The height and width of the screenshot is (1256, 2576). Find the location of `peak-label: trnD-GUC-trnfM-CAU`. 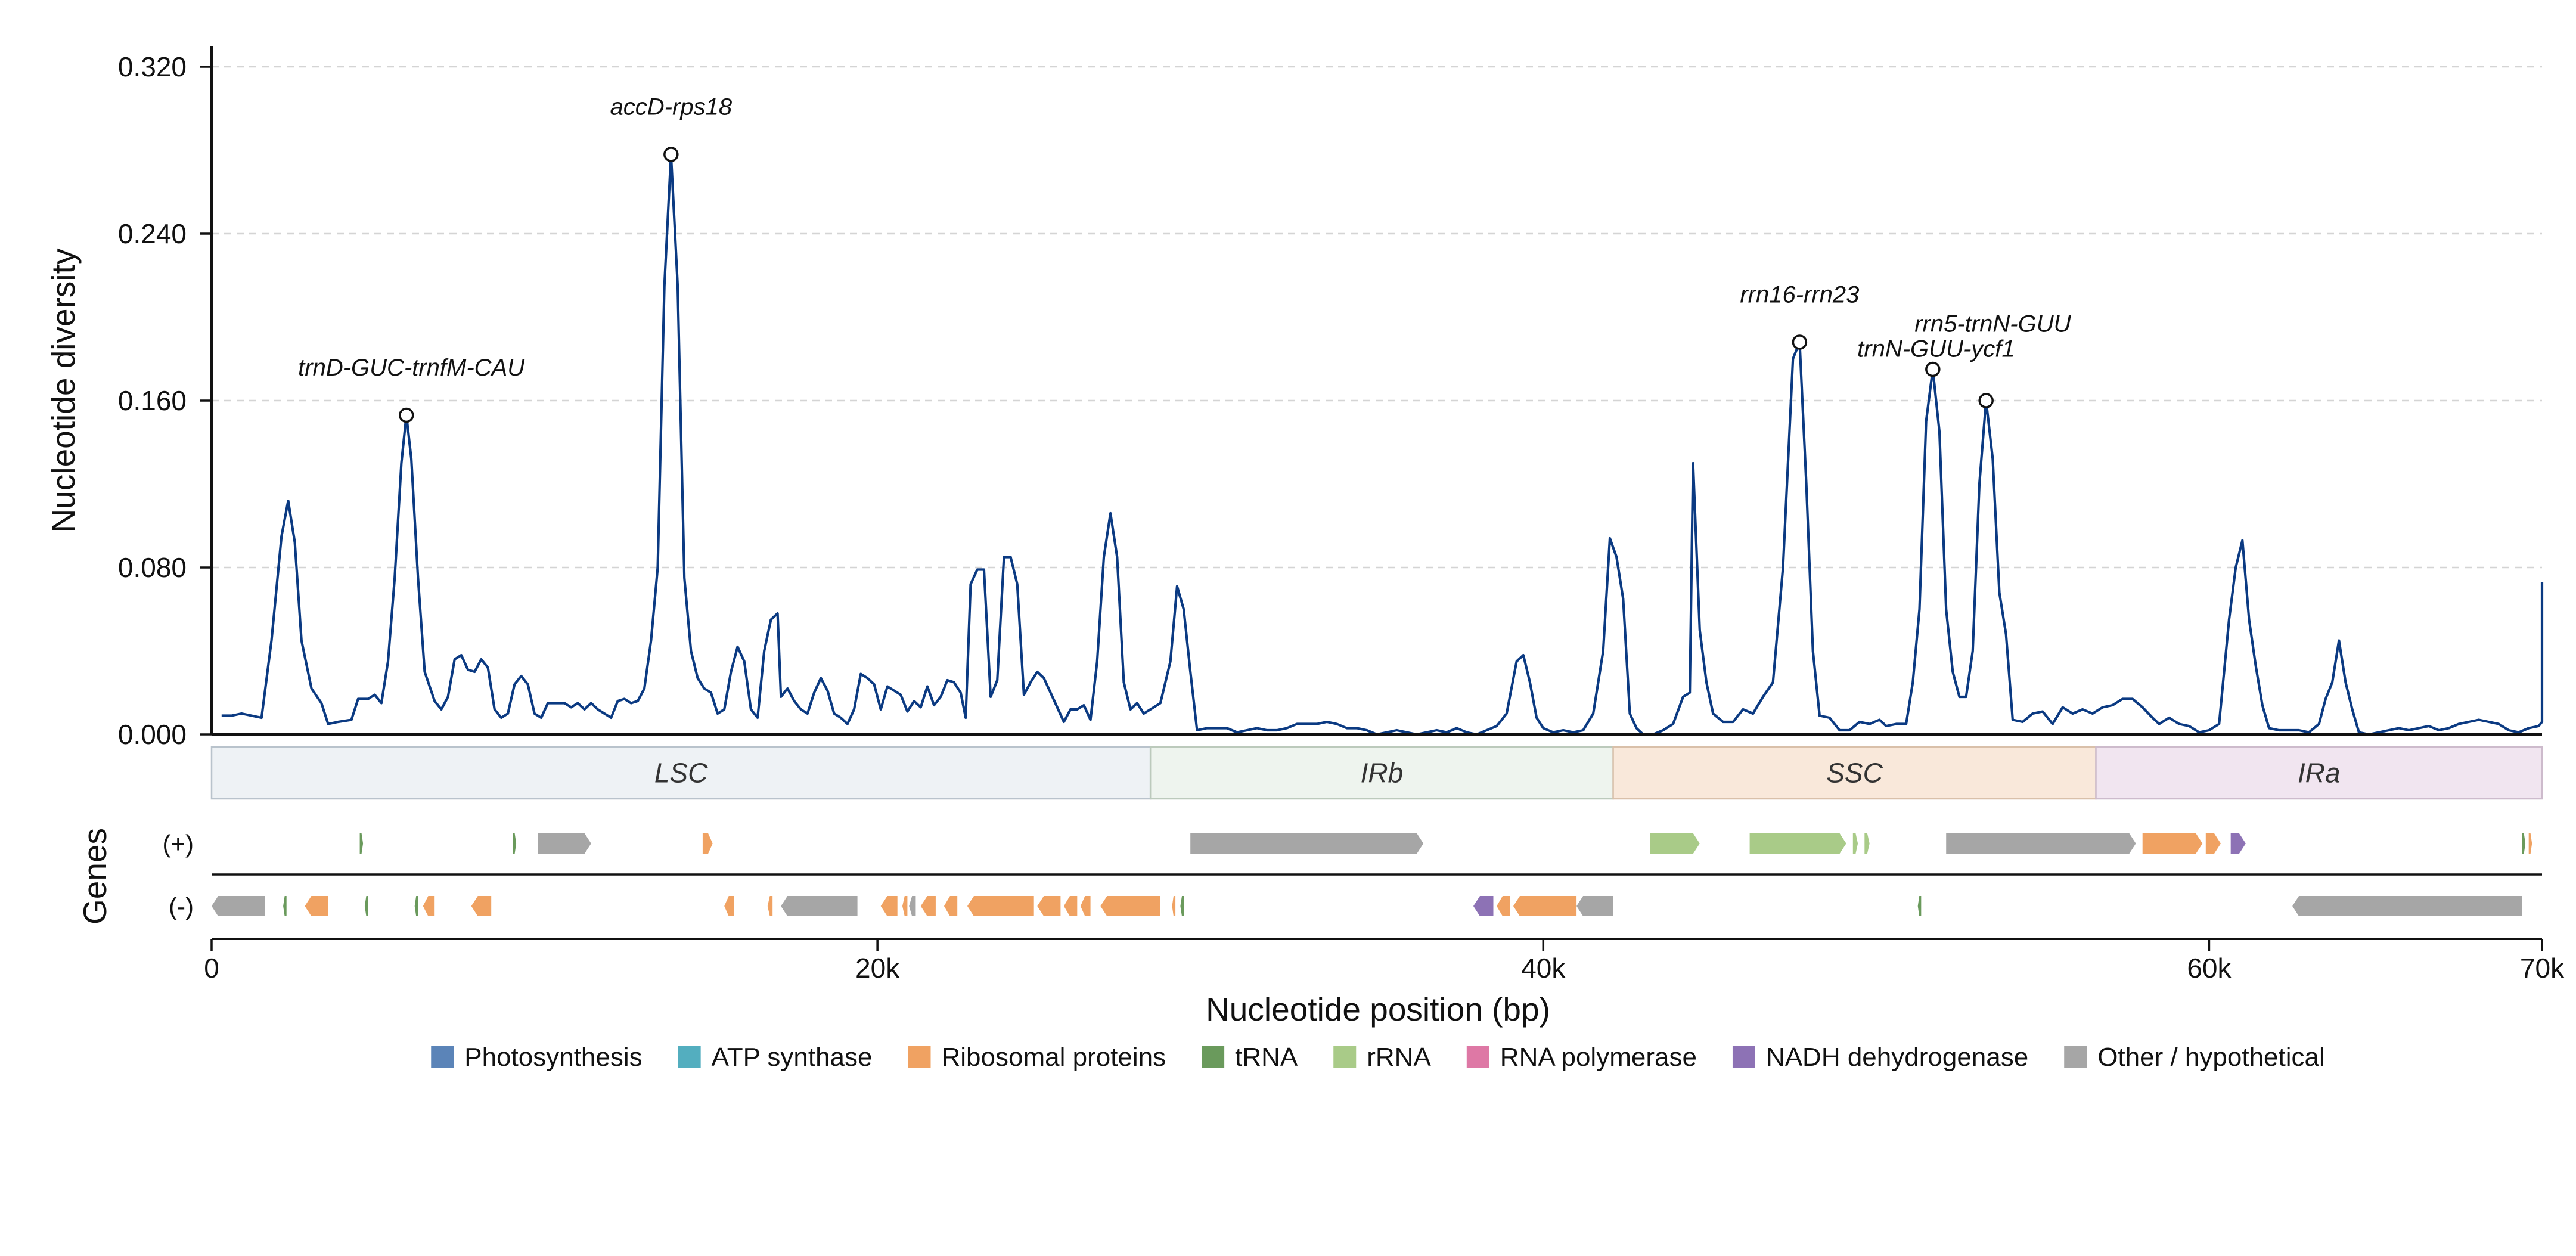

peak-label: trnD-GUC-trnfM-CAU is located at coordinates (412, 368).